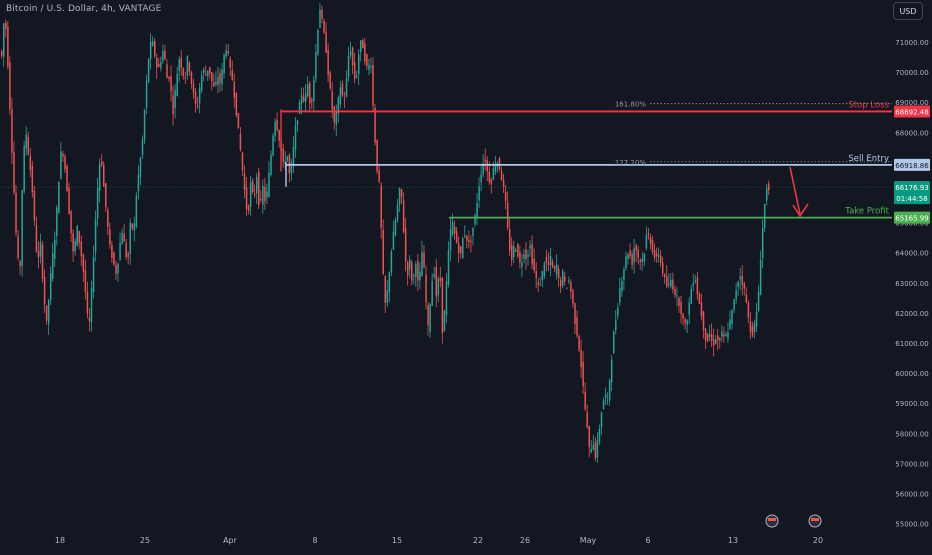 This screenshot has width=932, height=555. I want to click on annotations, so click(799, 192).